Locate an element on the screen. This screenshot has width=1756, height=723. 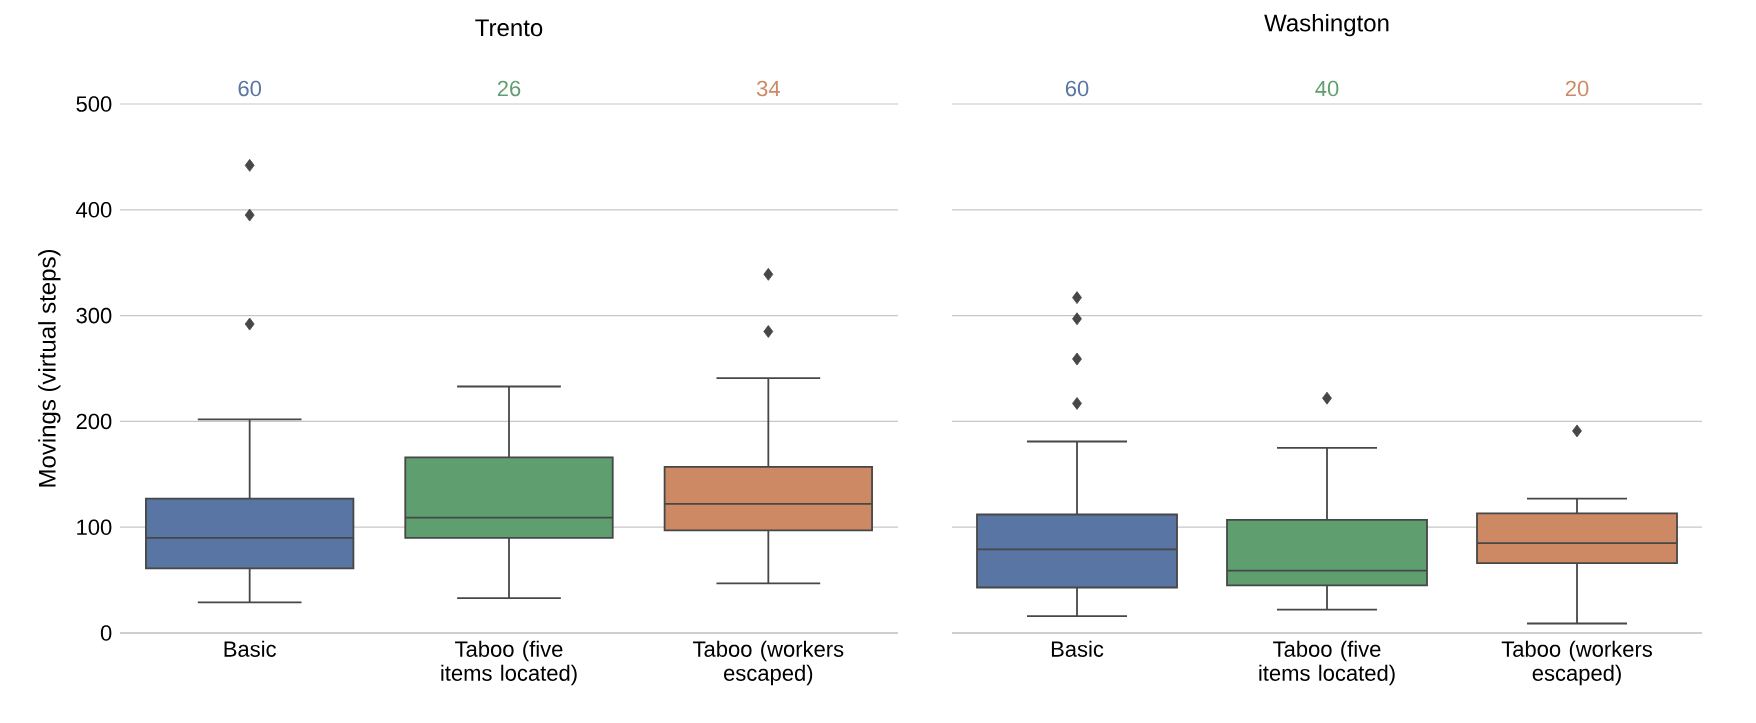
y-tick-label: 0 is located at coordinates (106, 633).